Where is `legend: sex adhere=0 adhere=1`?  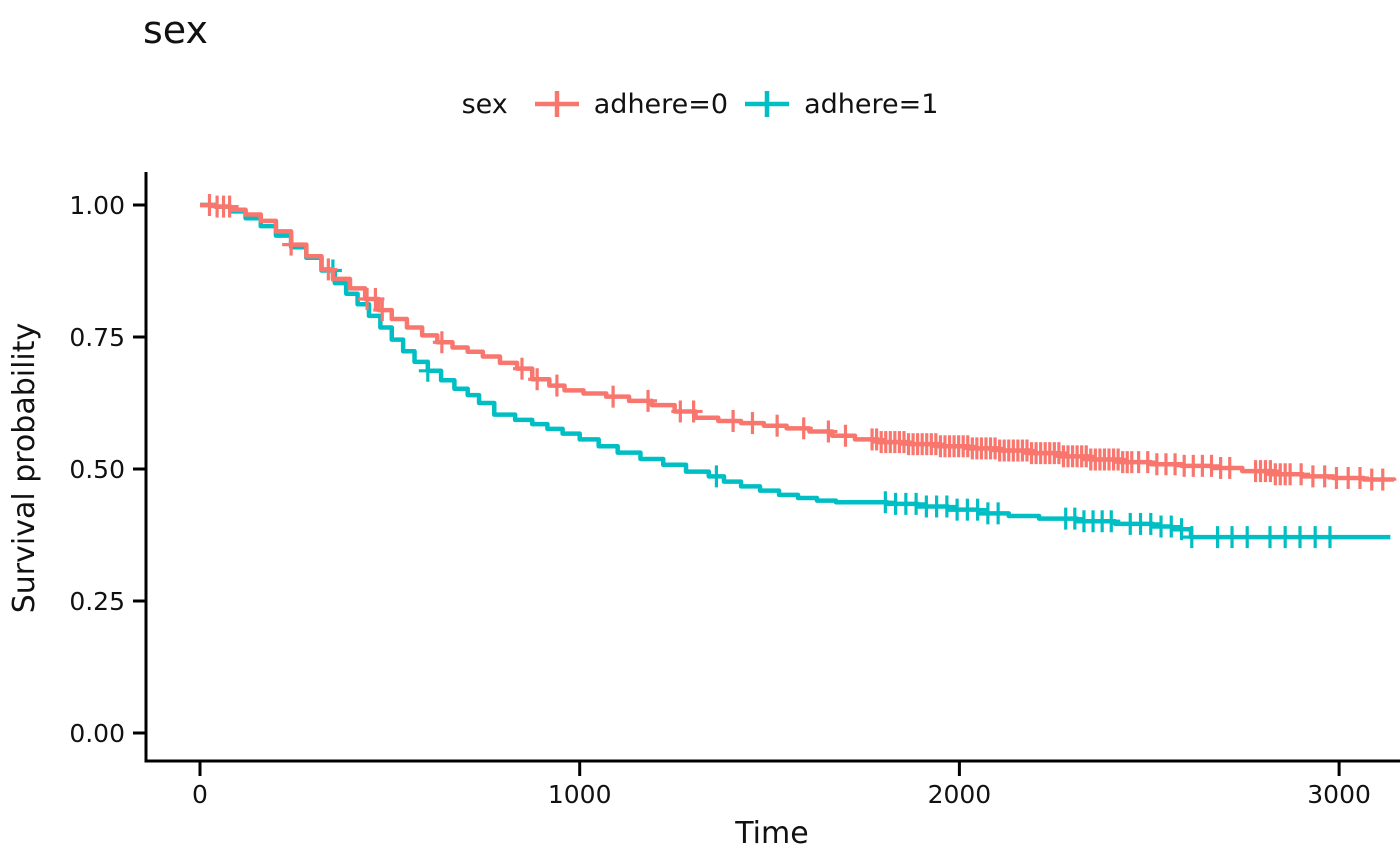
legend: sex adhere=0 adhere=1 is located at coordinates (700, 104).